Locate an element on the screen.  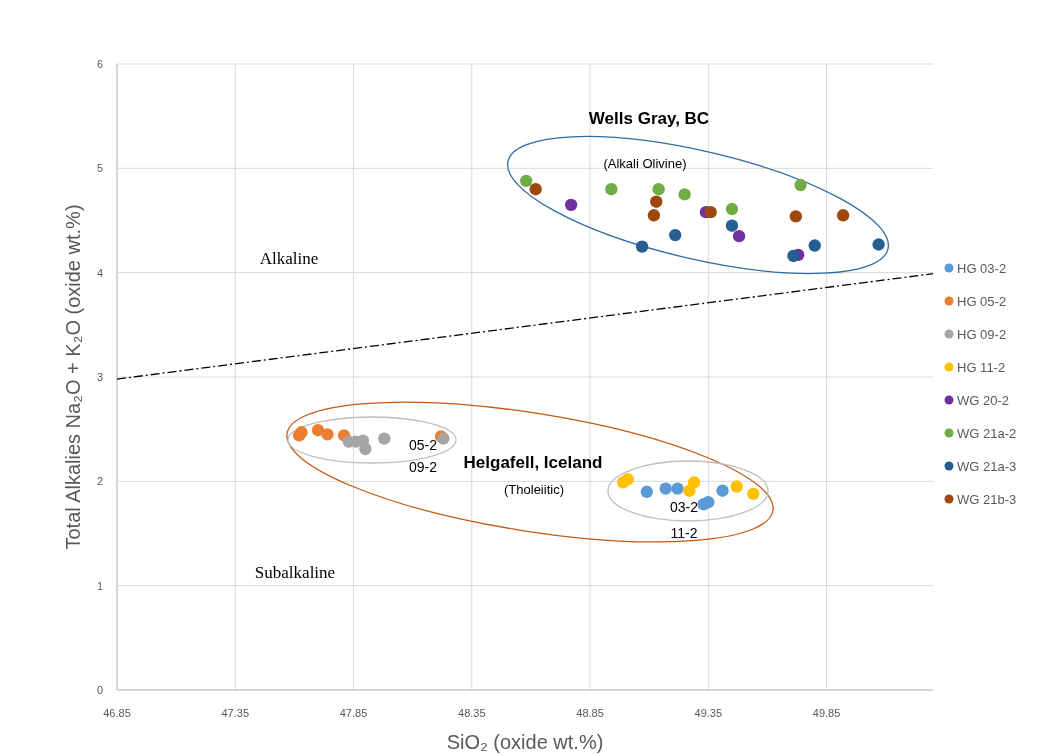
annotation: Alkaline is located at coordinates (289, 258).